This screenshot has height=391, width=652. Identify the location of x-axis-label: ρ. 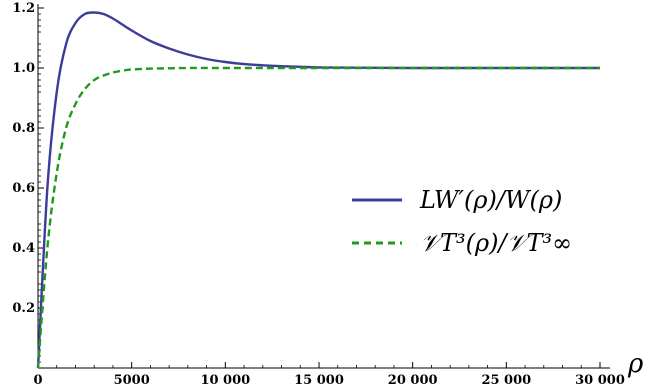
(635, 364).